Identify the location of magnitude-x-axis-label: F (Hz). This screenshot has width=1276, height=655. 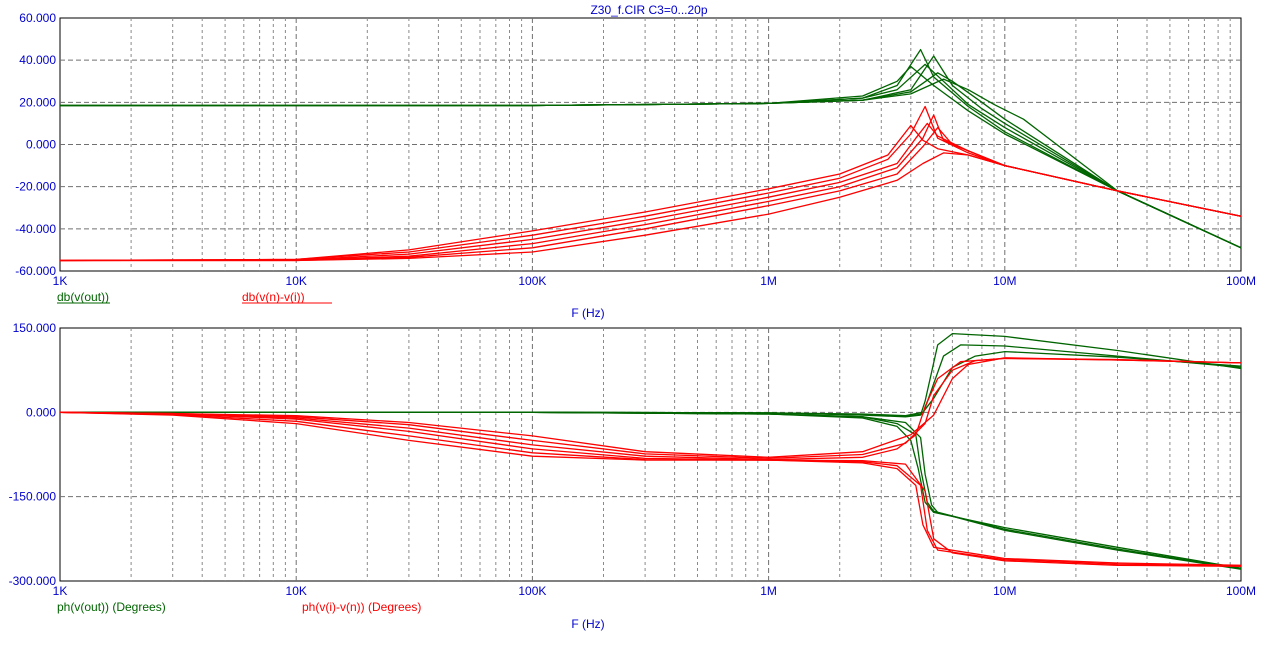
(587, 313).